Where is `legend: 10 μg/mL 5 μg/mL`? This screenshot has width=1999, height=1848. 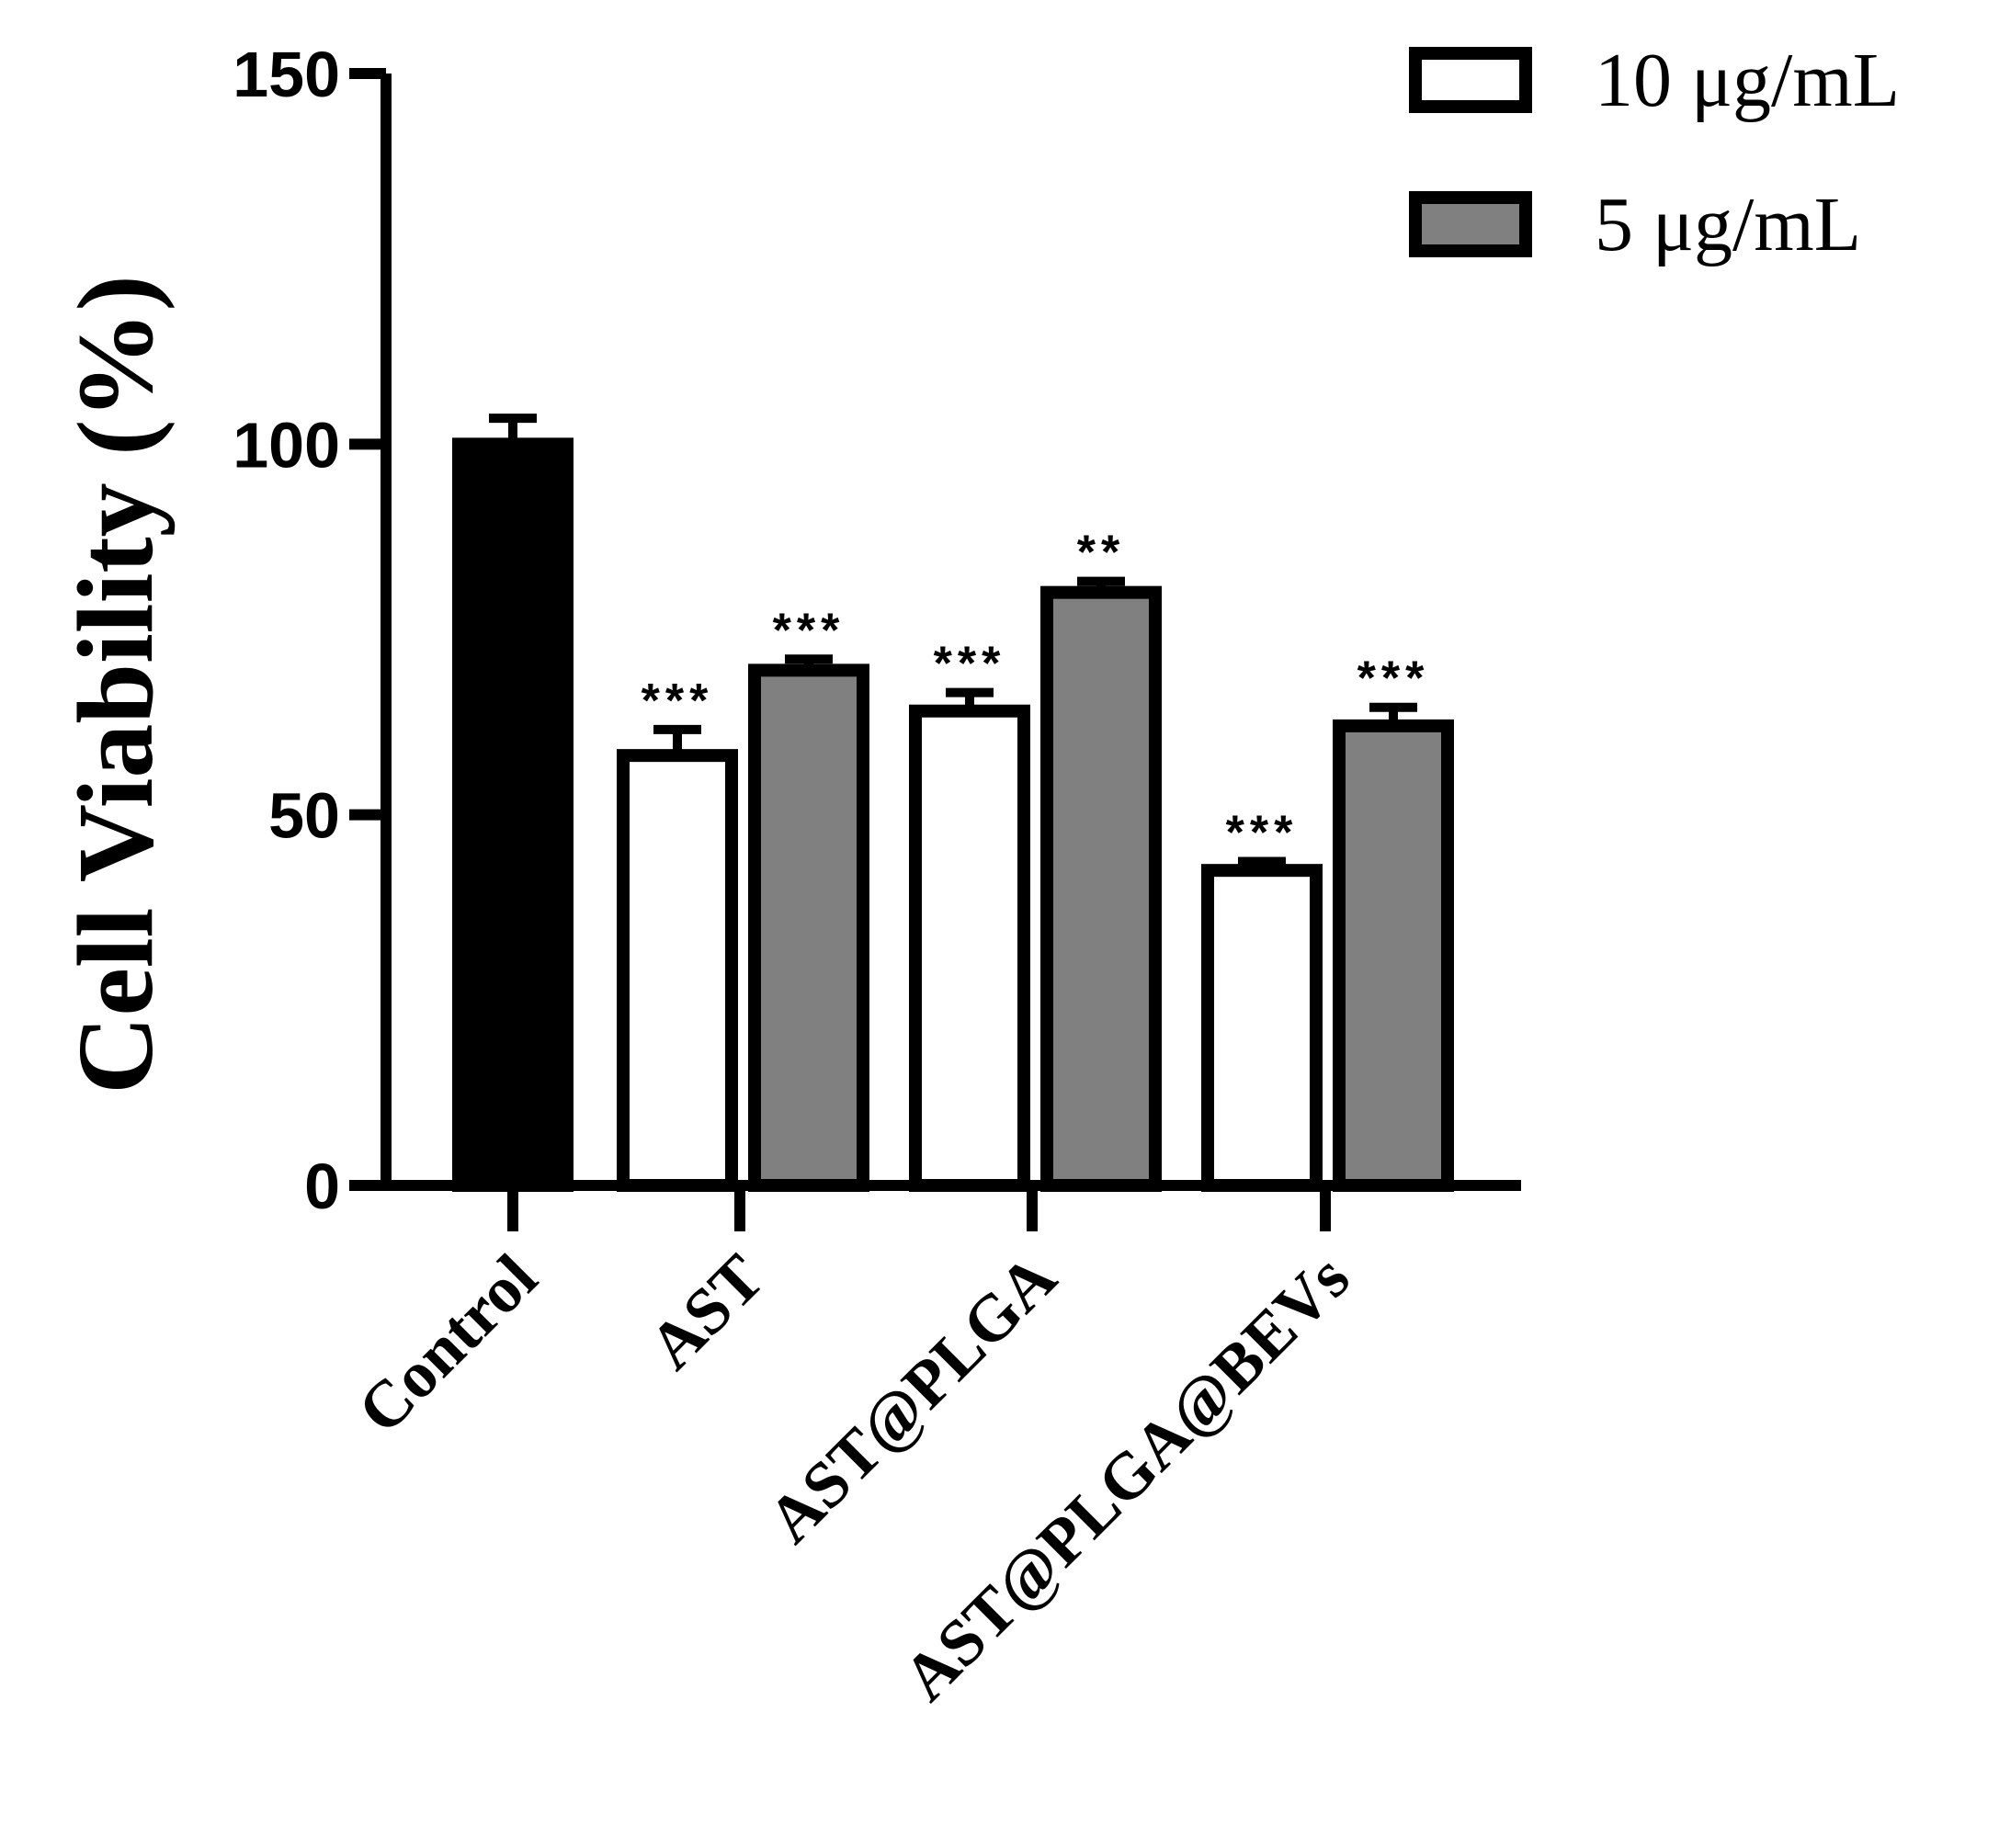 legend: 10 μg/mL 5 μg/mL is located at coordinates (1654, 152).